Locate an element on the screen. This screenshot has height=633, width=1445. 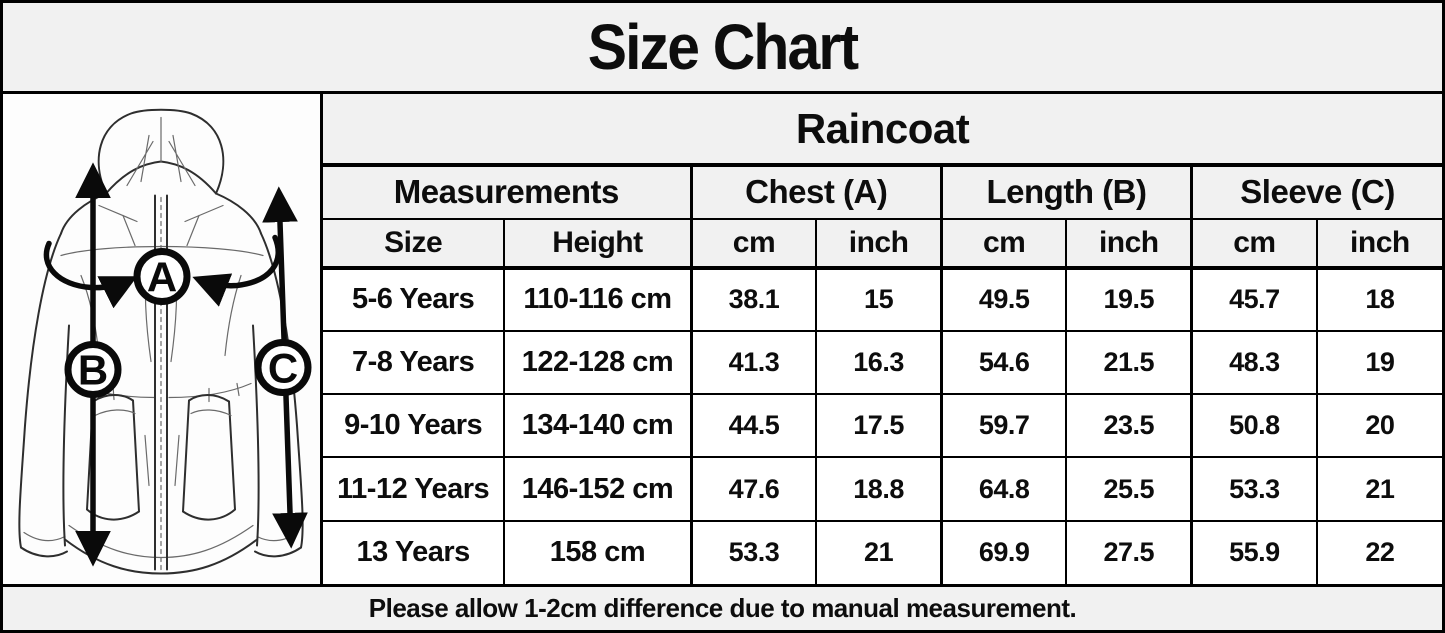
length-cm-cell: 59.7 is located at coordinates (1003, 426).